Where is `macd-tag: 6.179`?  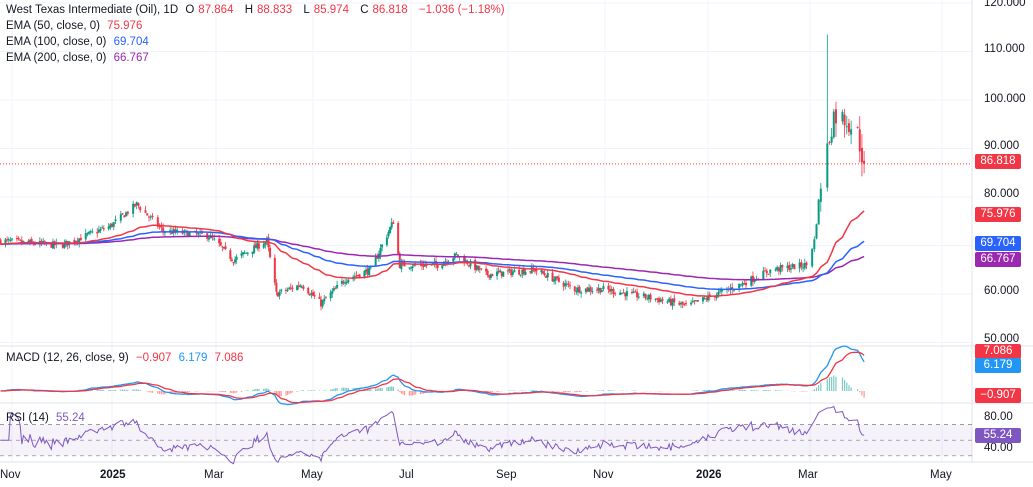
macd-tag: 6.179 is located at coordinates (998, 365).